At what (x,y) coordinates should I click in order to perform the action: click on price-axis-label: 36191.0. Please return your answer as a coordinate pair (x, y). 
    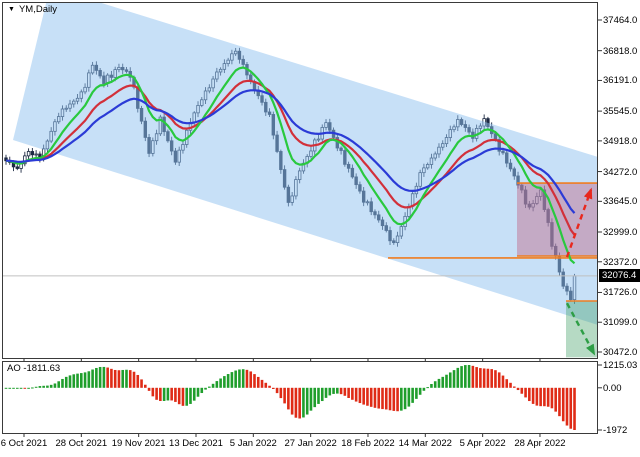
    Looking at the image, I should click on (620, 81).